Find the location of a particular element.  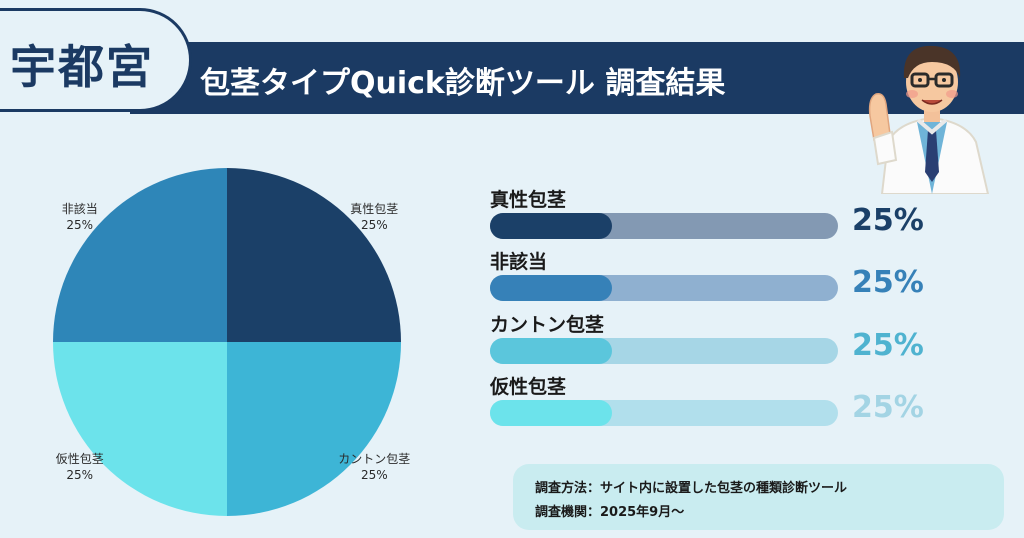

pie-category-label: 非該当 is located at coordinates (80, 208).